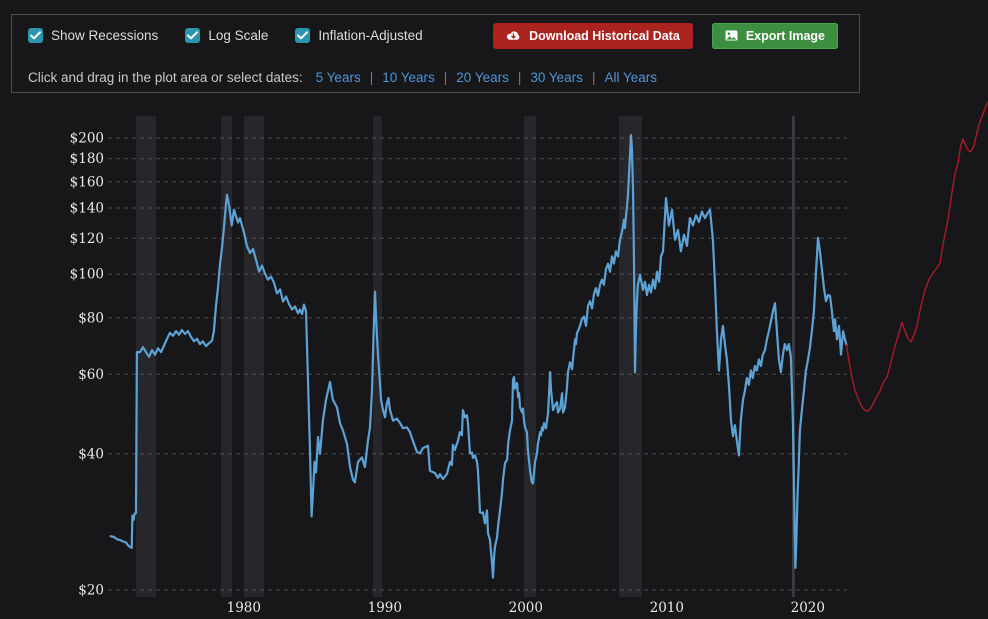 Image resolution: width=988 pixels, height=619 pixels. What do you see at coordinates (667, 608) in the screenshot?
I see `x-axis-tick-label: 2010` at bounding box center [667, 608].